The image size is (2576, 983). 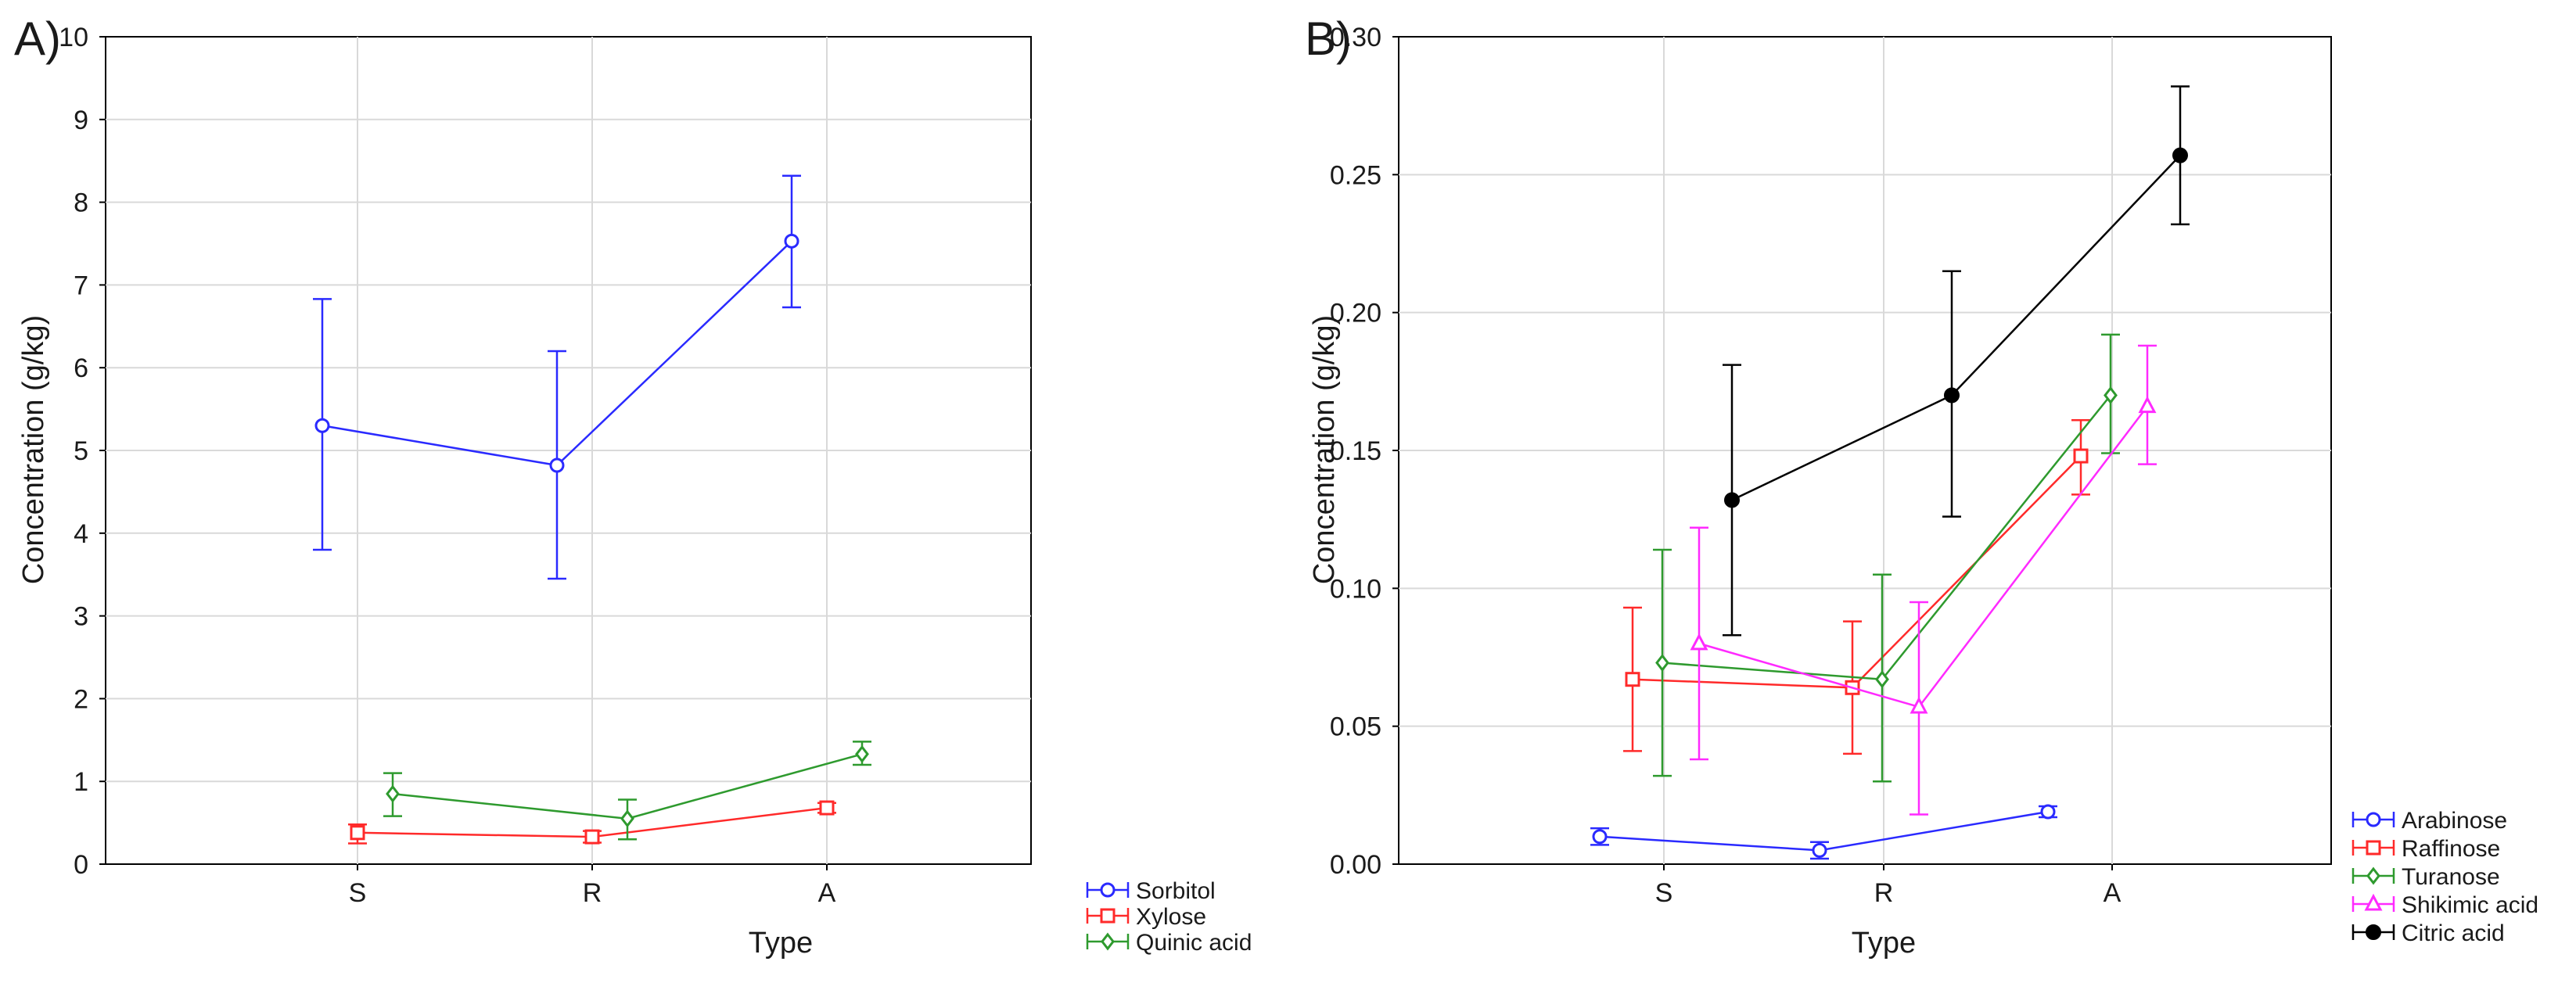 I want to click on panel-a-legend-item-quinic-acid: Quinic acid, so click(x=1169, y=943).